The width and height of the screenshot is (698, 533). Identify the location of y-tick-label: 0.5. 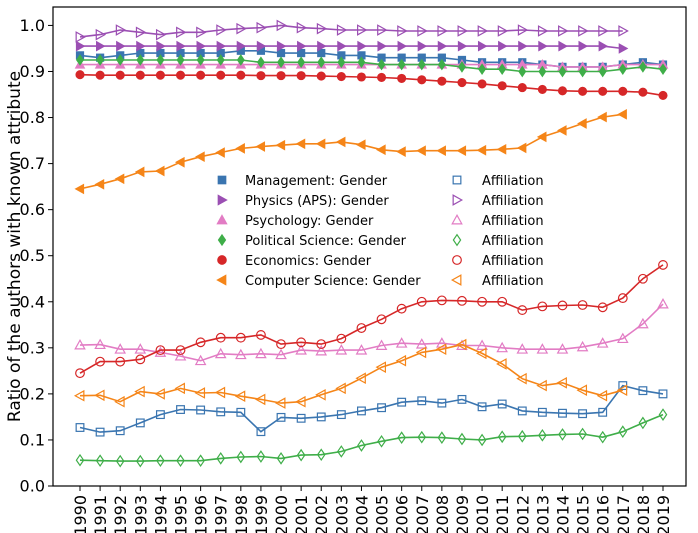
(32, 255).